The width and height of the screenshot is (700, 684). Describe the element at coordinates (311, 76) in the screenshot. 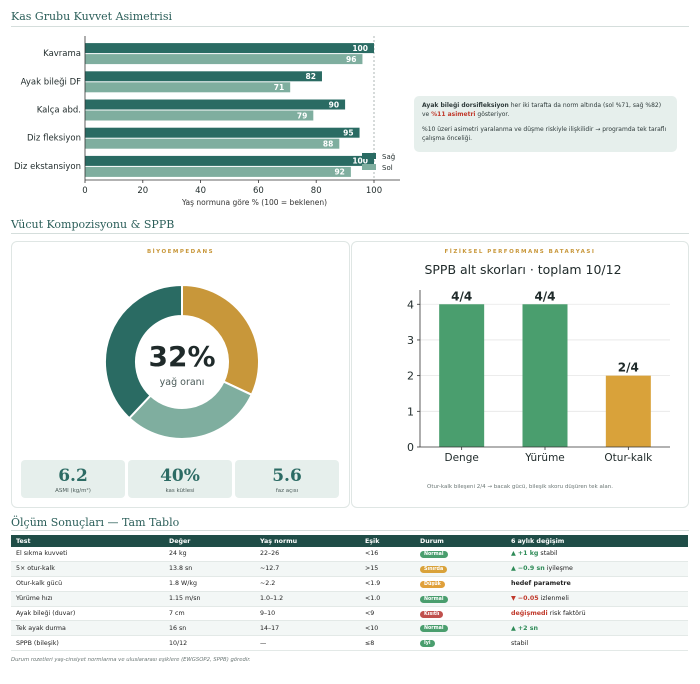

I see `bar-value-label: 82` at that location.